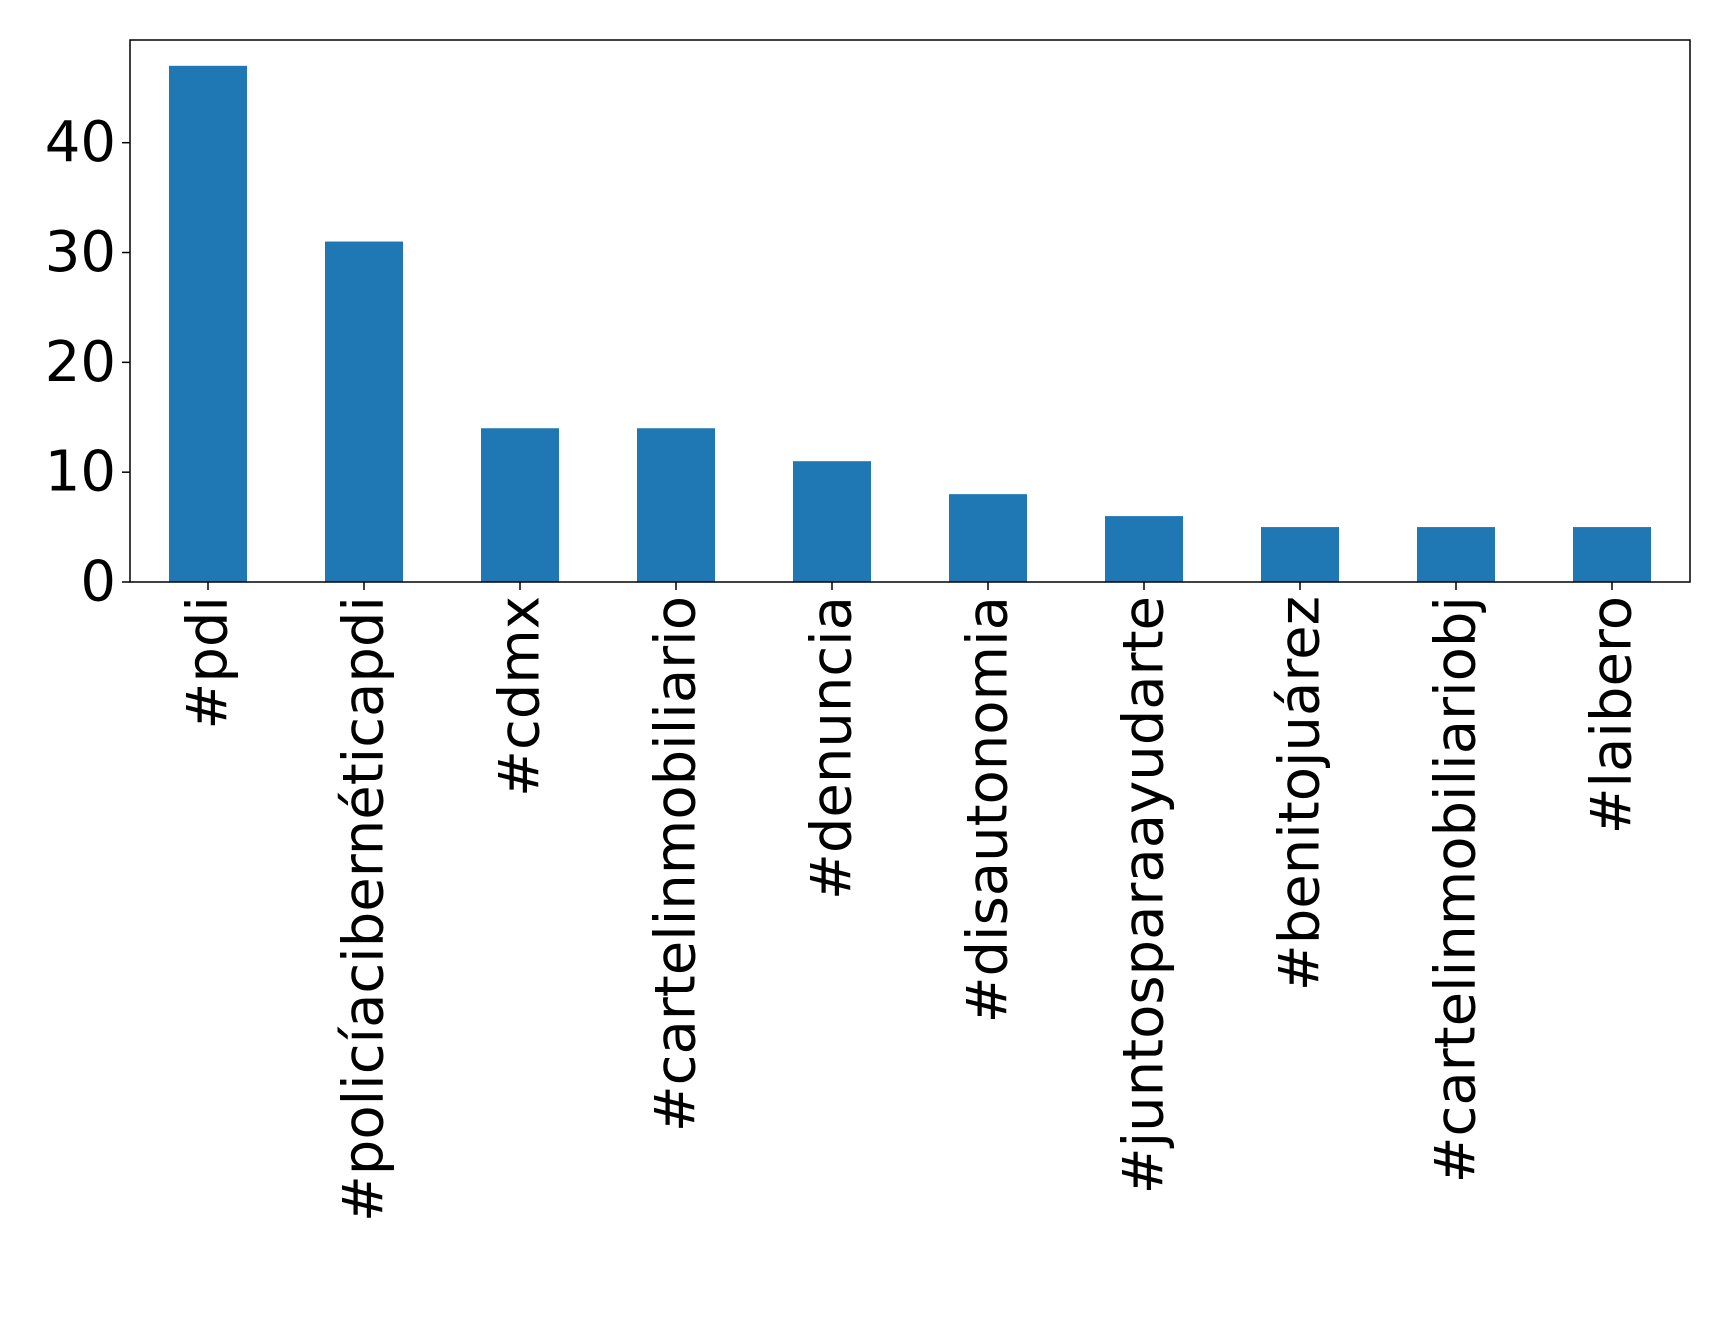  Describe the element at coordinates (80, 472) in the screenshot. I see `y-tick-label-1: 10` at that location.